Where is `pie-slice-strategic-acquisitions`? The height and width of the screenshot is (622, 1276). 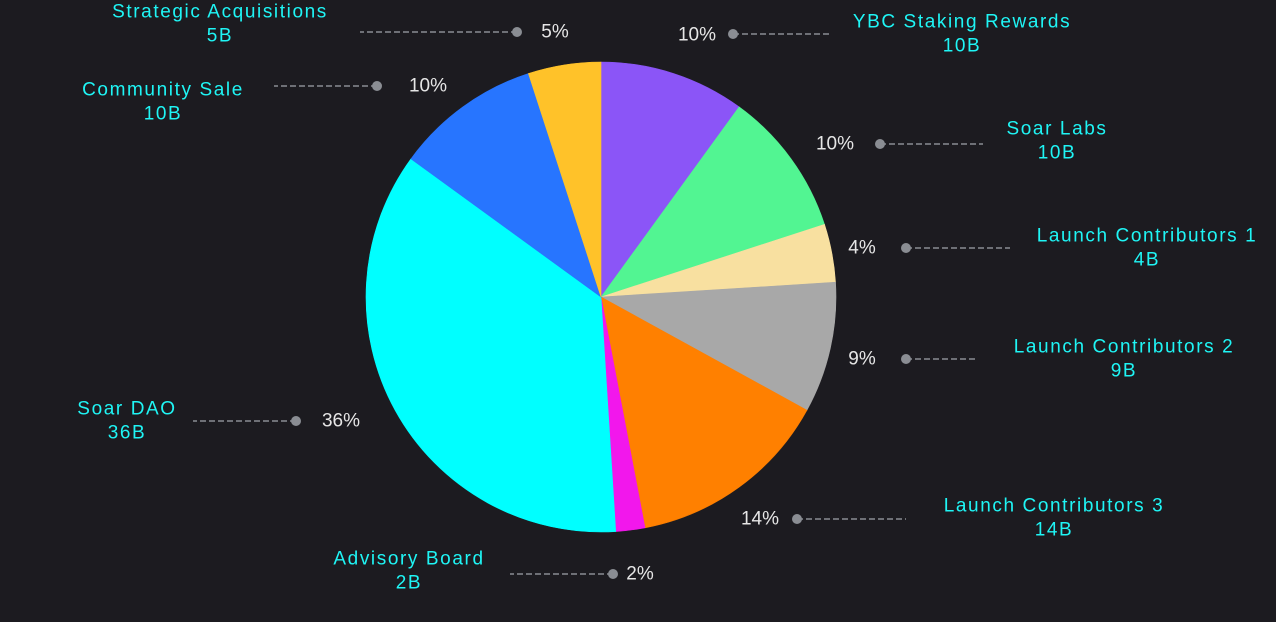 pie-slice-strategic-acquisitions is located at coordinates (565, 179).